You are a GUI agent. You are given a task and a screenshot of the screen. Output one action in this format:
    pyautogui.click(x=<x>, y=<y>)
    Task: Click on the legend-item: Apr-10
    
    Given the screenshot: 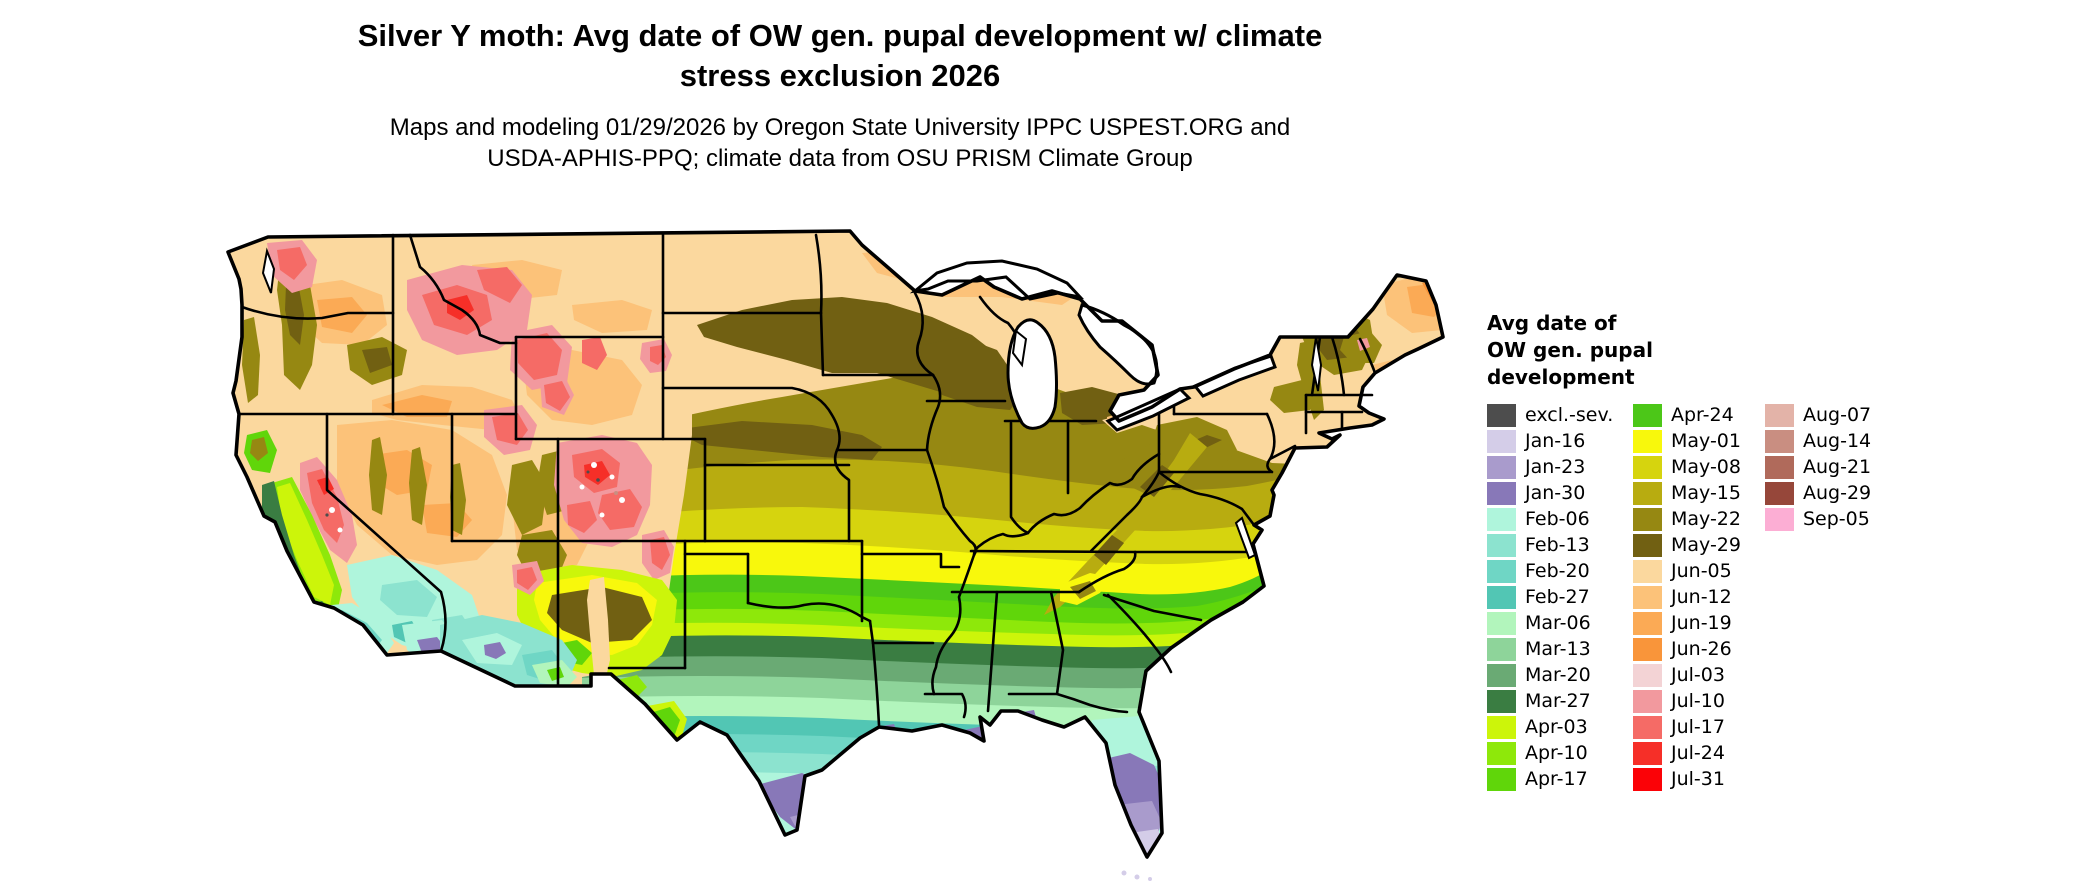 What is the action you would take?
    pyautogui.click(x=1560, y=753)
    